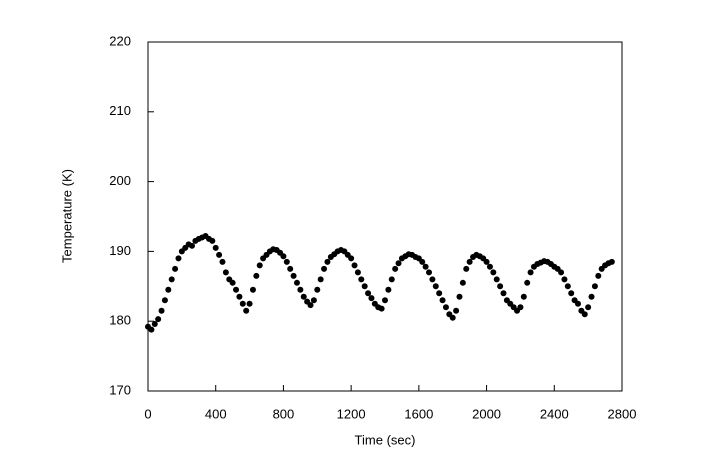  What do you see at coordinates (120, 110) in the screenshot?
I see `y-tick-label: 210` at bounding box center [120, 110].